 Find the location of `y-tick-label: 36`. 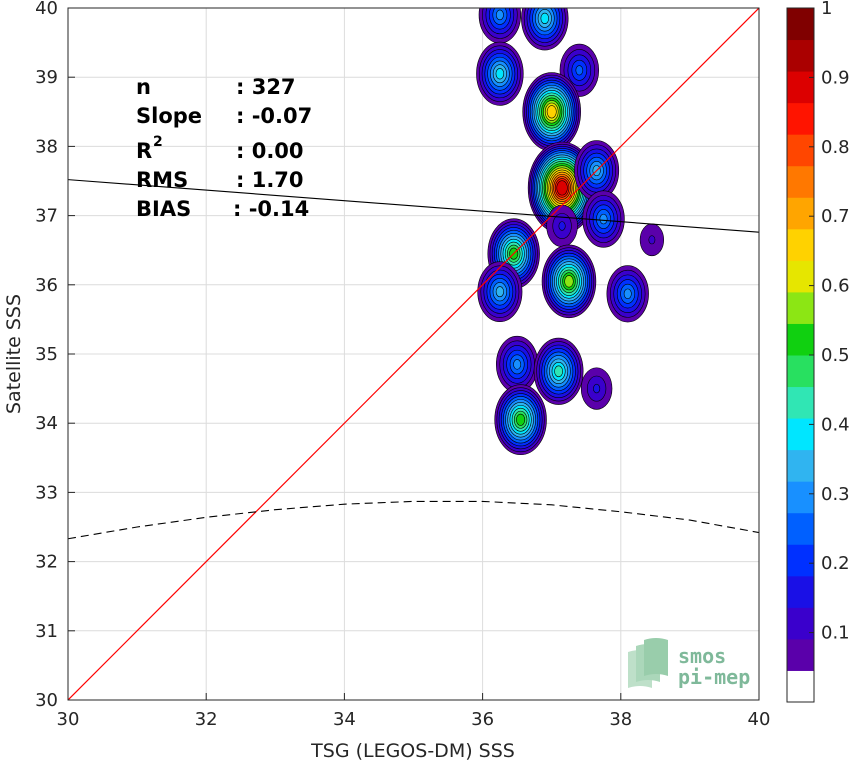

y-tick-label: 36 is located at coordinates (46, 285).